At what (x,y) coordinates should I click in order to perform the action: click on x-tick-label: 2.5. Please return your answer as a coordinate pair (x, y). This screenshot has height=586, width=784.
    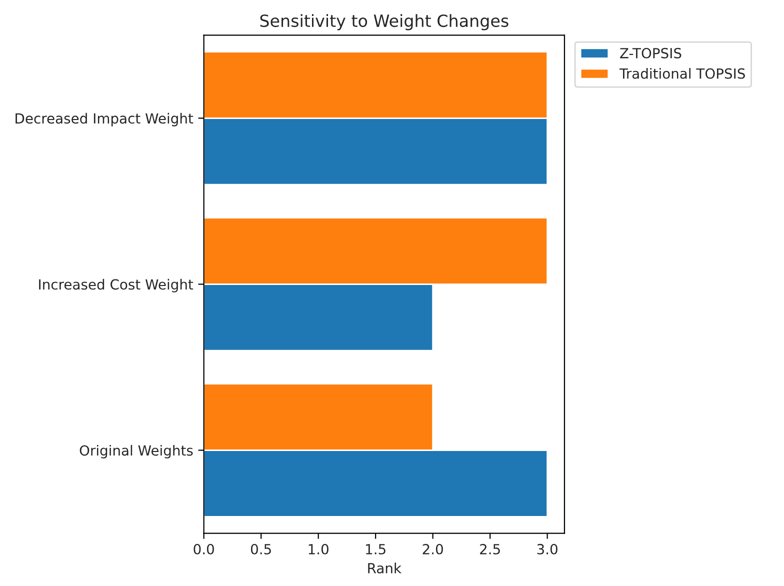
    Looking at the image, I should click on (490, 549).